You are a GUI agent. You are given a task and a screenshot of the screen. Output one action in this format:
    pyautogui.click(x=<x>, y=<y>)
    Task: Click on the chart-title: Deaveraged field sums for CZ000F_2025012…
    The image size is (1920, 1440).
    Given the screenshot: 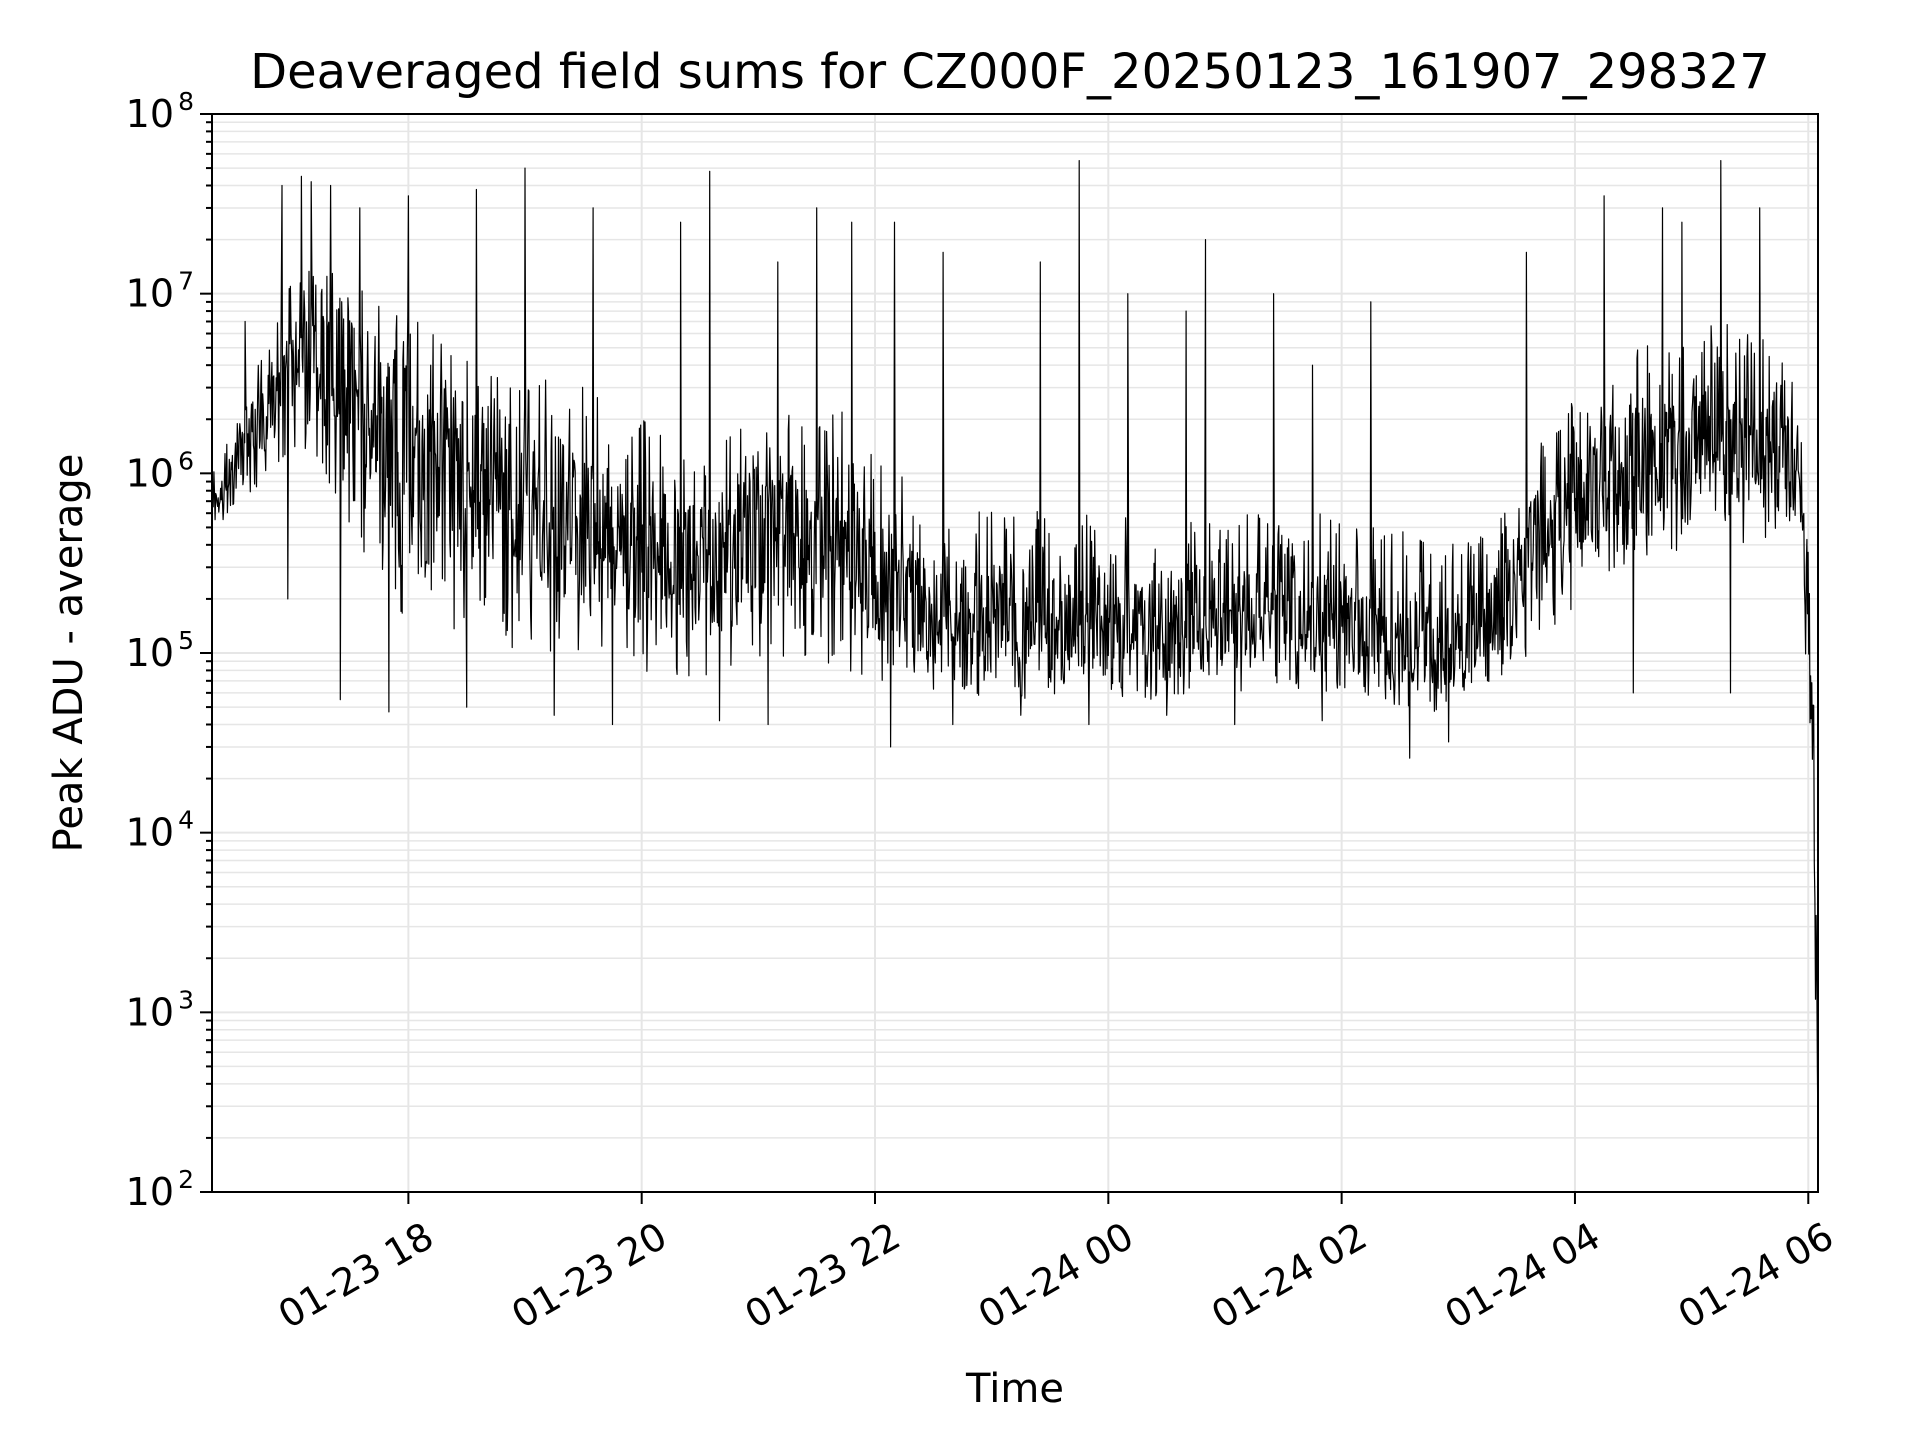 What is the action you would take?
    pyautogui.click(x=1010, y=72)
    